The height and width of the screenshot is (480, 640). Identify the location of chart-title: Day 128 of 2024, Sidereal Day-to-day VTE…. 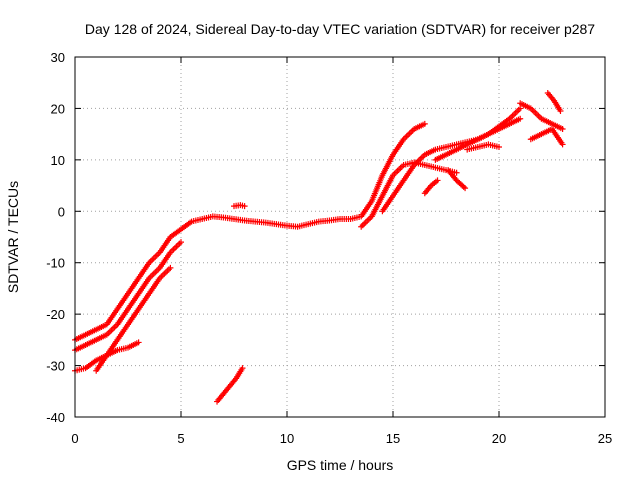
(340, 29).